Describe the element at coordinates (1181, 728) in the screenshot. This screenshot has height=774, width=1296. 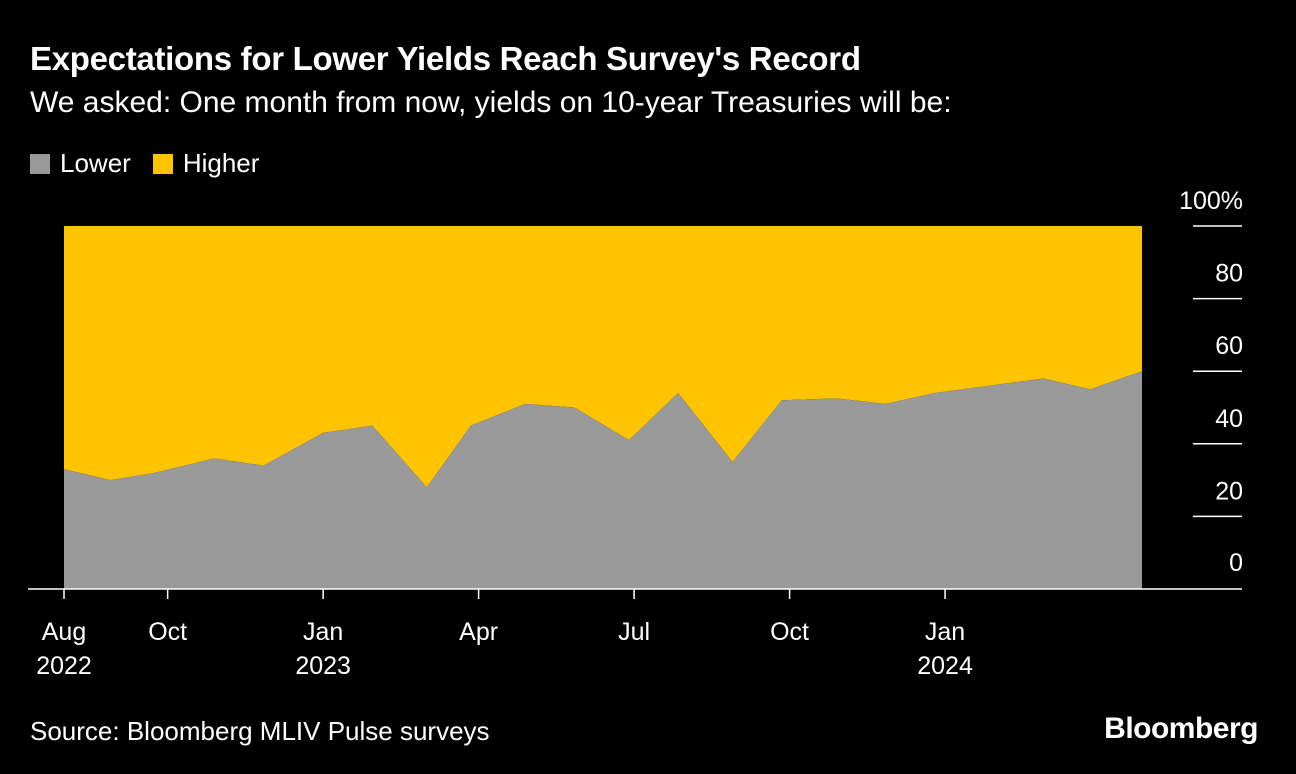
I see `bloomberg-logo: Bloomberg` at that location.